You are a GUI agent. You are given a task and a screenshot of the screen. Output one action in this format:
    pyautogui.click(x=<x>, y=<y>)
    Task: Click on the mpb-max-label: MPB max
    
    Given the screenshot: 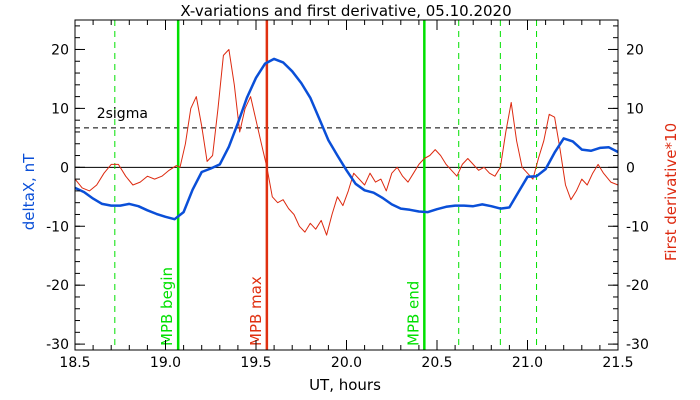 What is the action you would take?
    pyautogui.click(x=256, y=311)
    